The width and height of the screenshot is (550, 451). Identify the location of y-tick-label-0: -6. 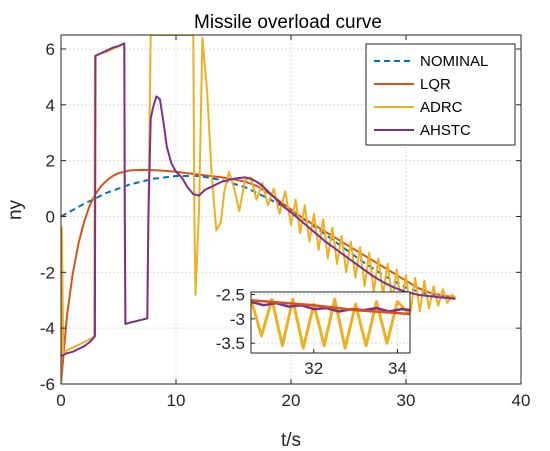
(47, 384).